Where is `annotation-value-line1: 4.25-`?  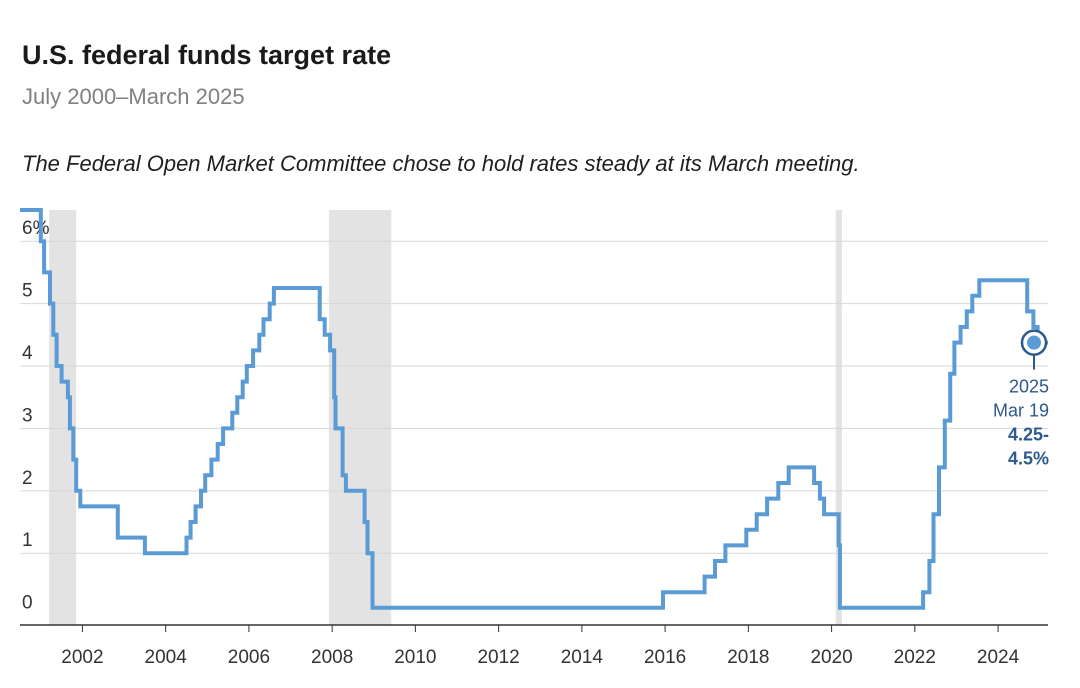
annotation-value-line1: 4.25- is located at coordinates (1028, 435).